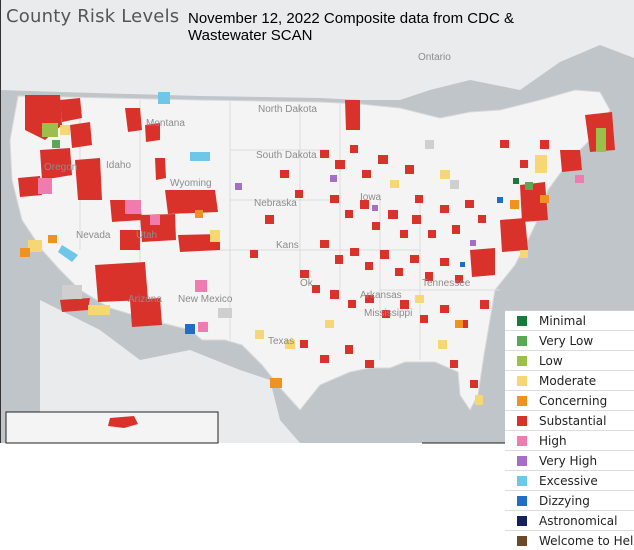 Image resolution: width=634 pixels, height=550 pixels. Describe the element at coordinates (292, 165) in the screenshot. I see `very-low-counties` at that location.